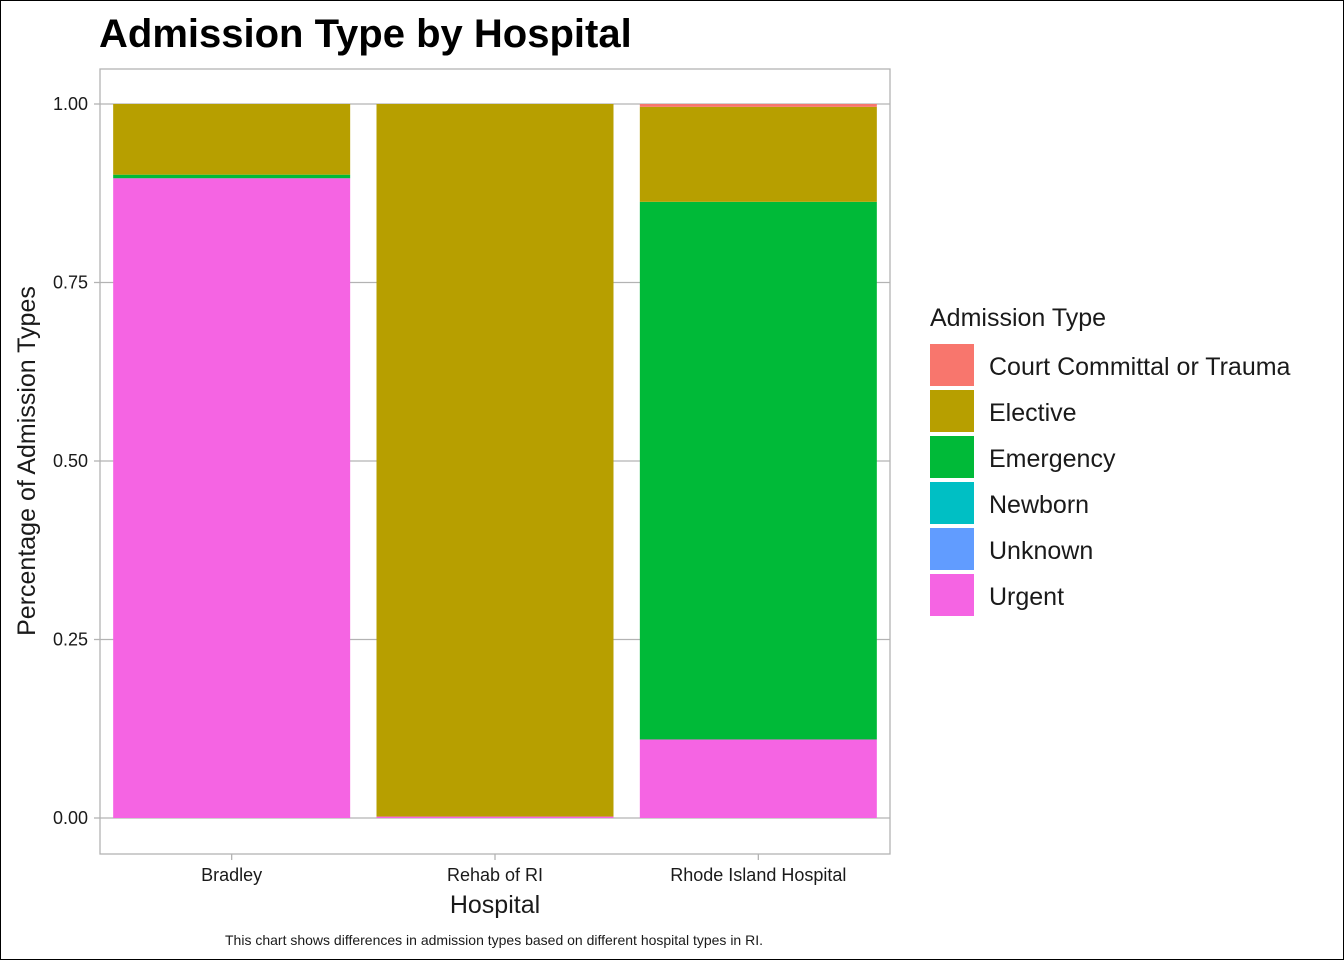  What do you see at coordinates (1039, 505) in the screenshot?
I see `legend-label: Newborn` at bounding box center [1039, 505].